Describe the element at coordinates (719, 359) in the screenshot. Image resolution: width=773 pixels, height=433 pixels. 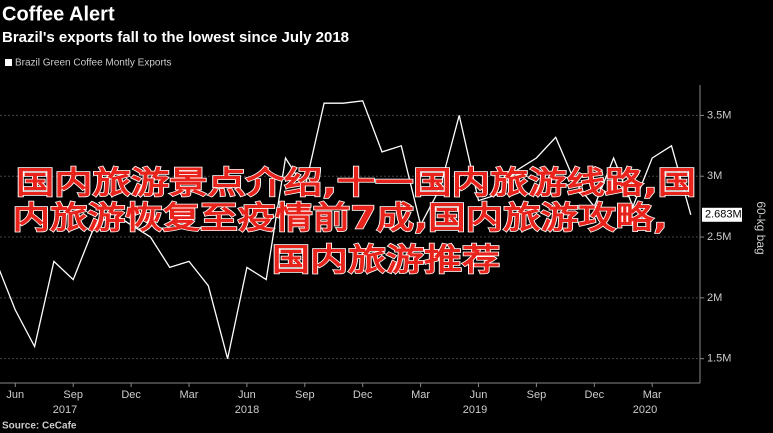
I see `y-tick-label: 1.5M` at that location.